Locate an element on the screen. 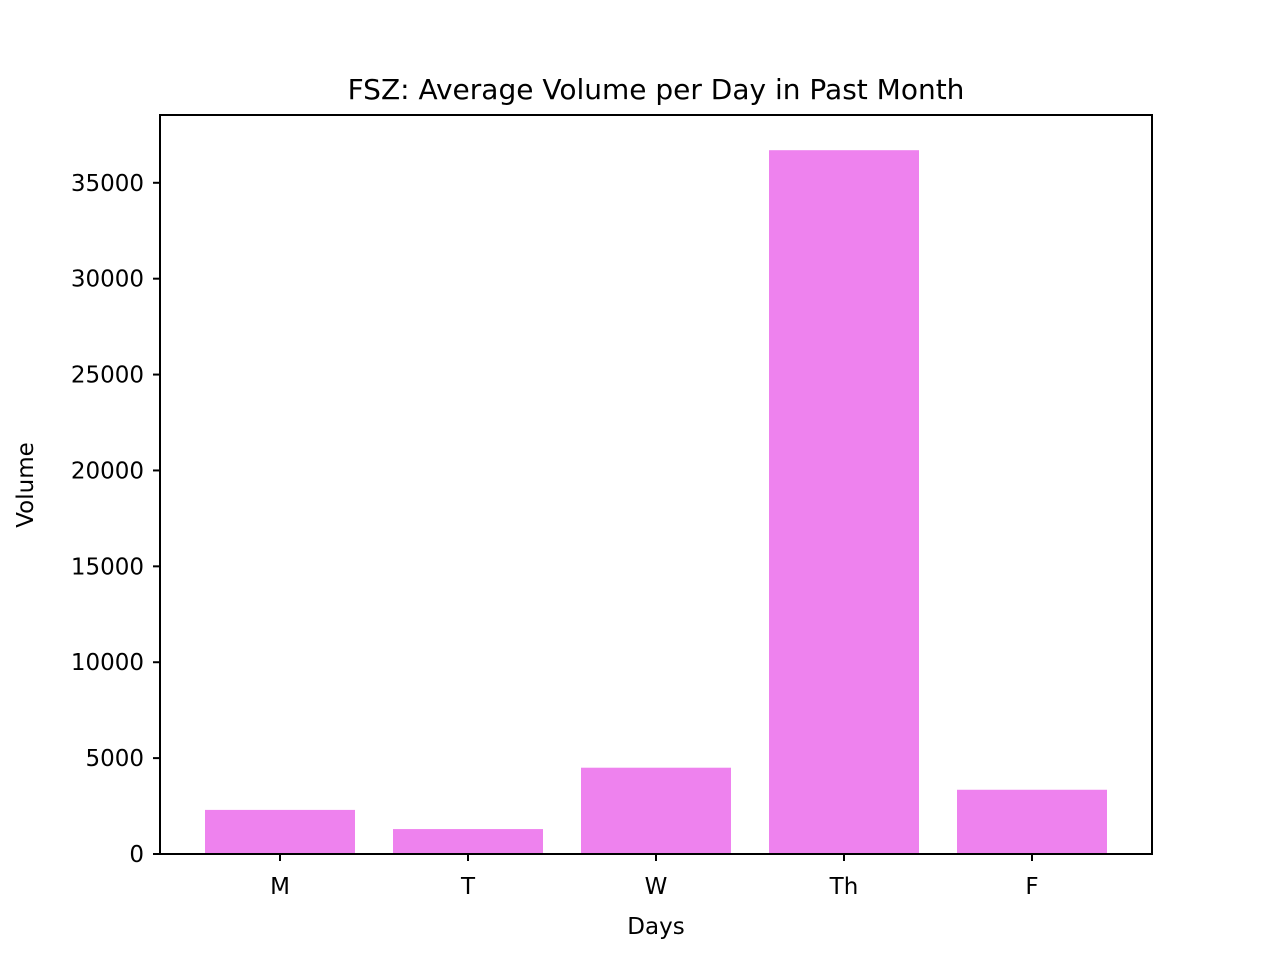 This screenshot has height=960, width=1280. x-tick-label: W is located at coordinates (656, 887).